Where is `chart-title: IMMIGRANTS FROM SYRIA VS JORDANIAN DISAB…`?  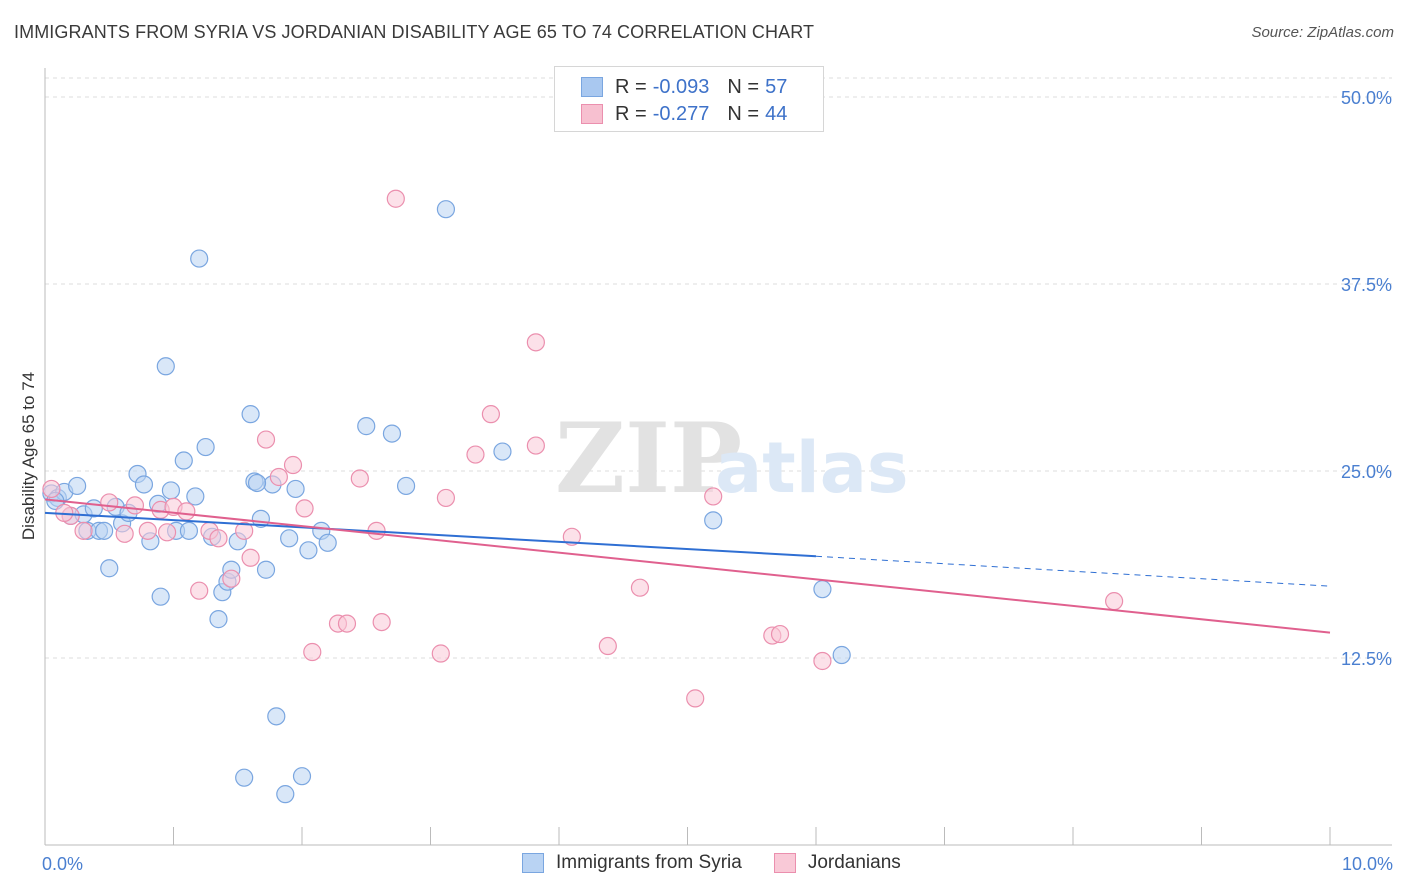 chart-title: IMMIGRANTS FROM SYRIA VS JORDANIAN DISAB… is located at coordinates (414, 32).